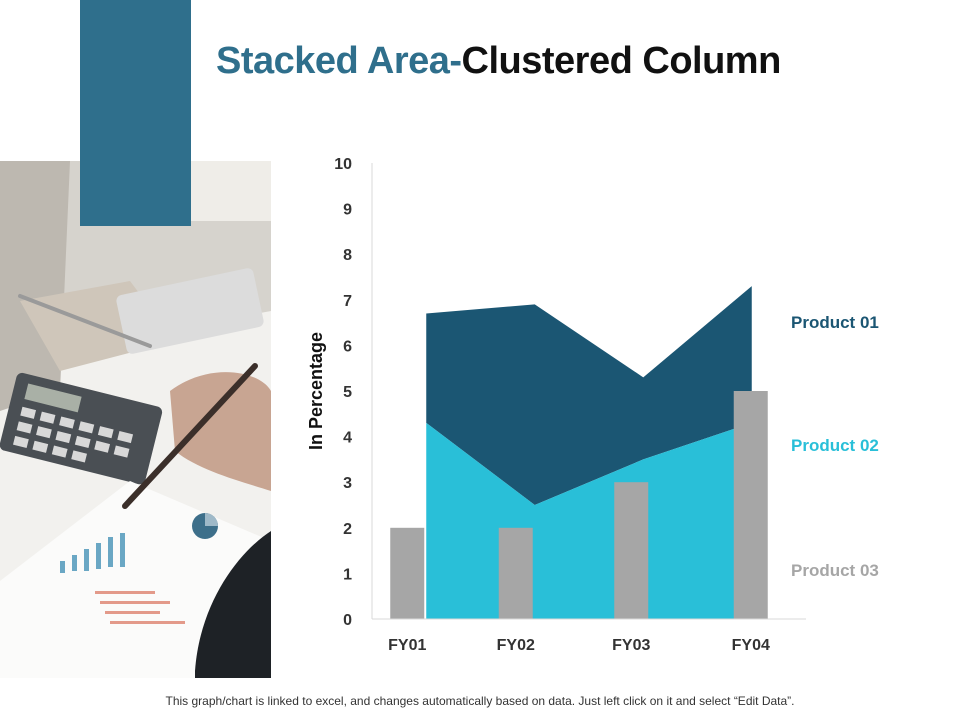 This screenshot has width=960, height=720. I want to click on y-tick-label: 4, so click(347, 438).